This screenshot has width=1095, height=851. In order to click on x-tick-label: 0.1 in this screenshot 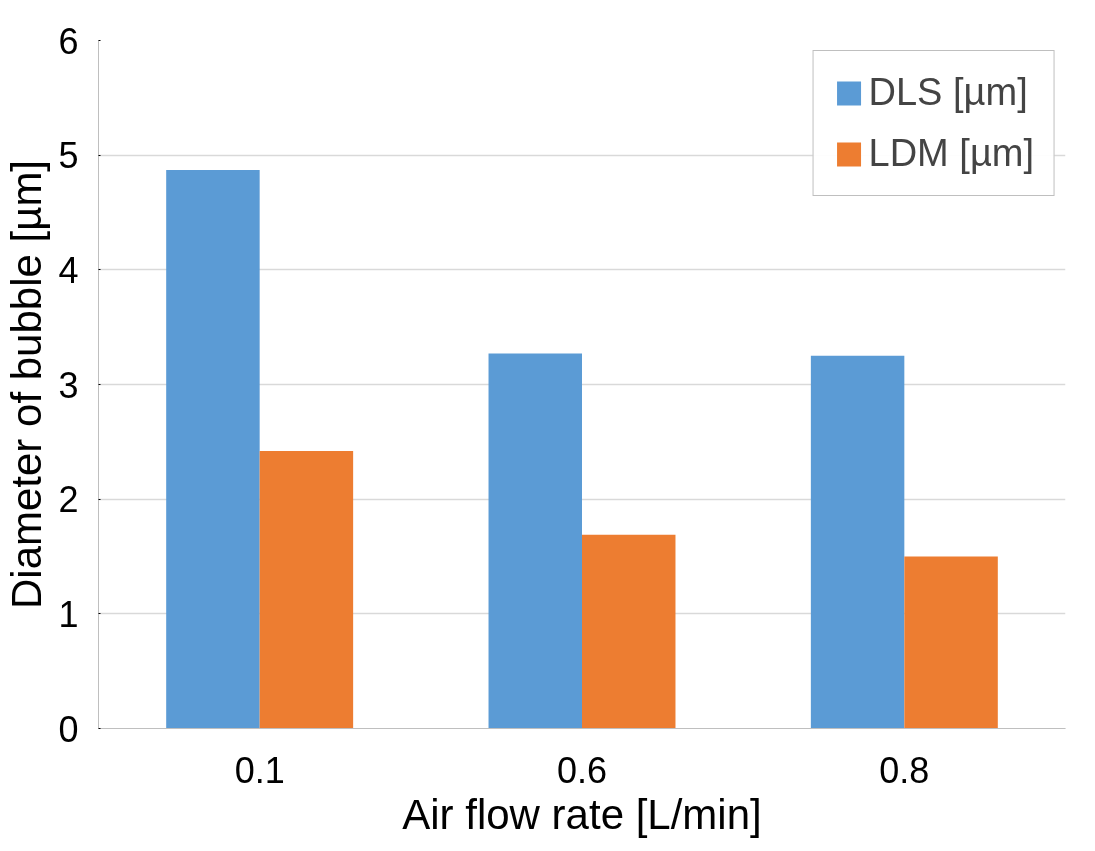, I will do `click(259, 770)`.